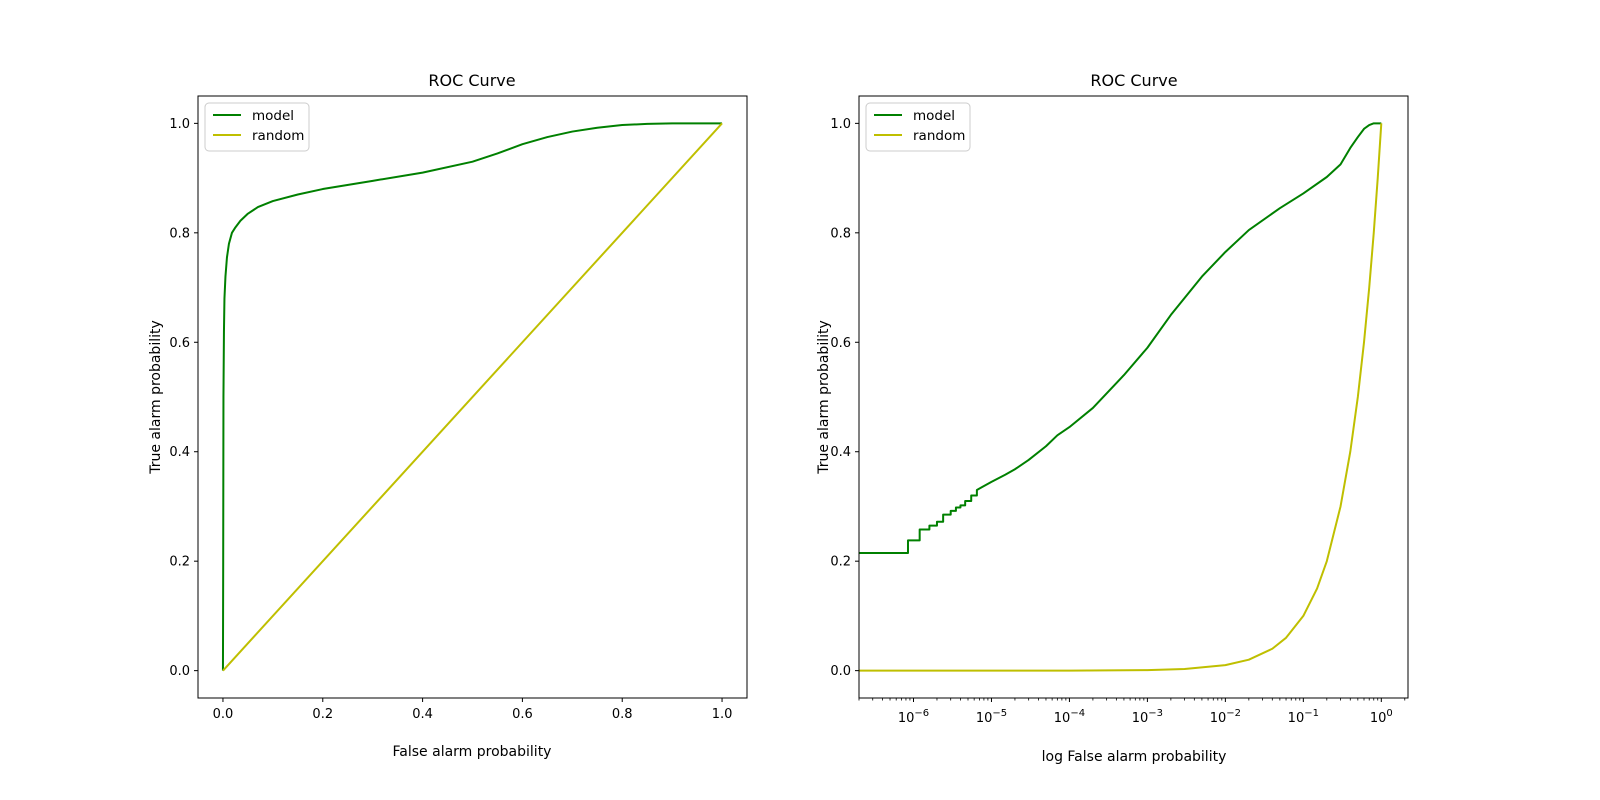  What do you see at coordinates (622, 714) in the screenshot?
I see `x-tick-label: 0.8` at bounding box center [622, 714].